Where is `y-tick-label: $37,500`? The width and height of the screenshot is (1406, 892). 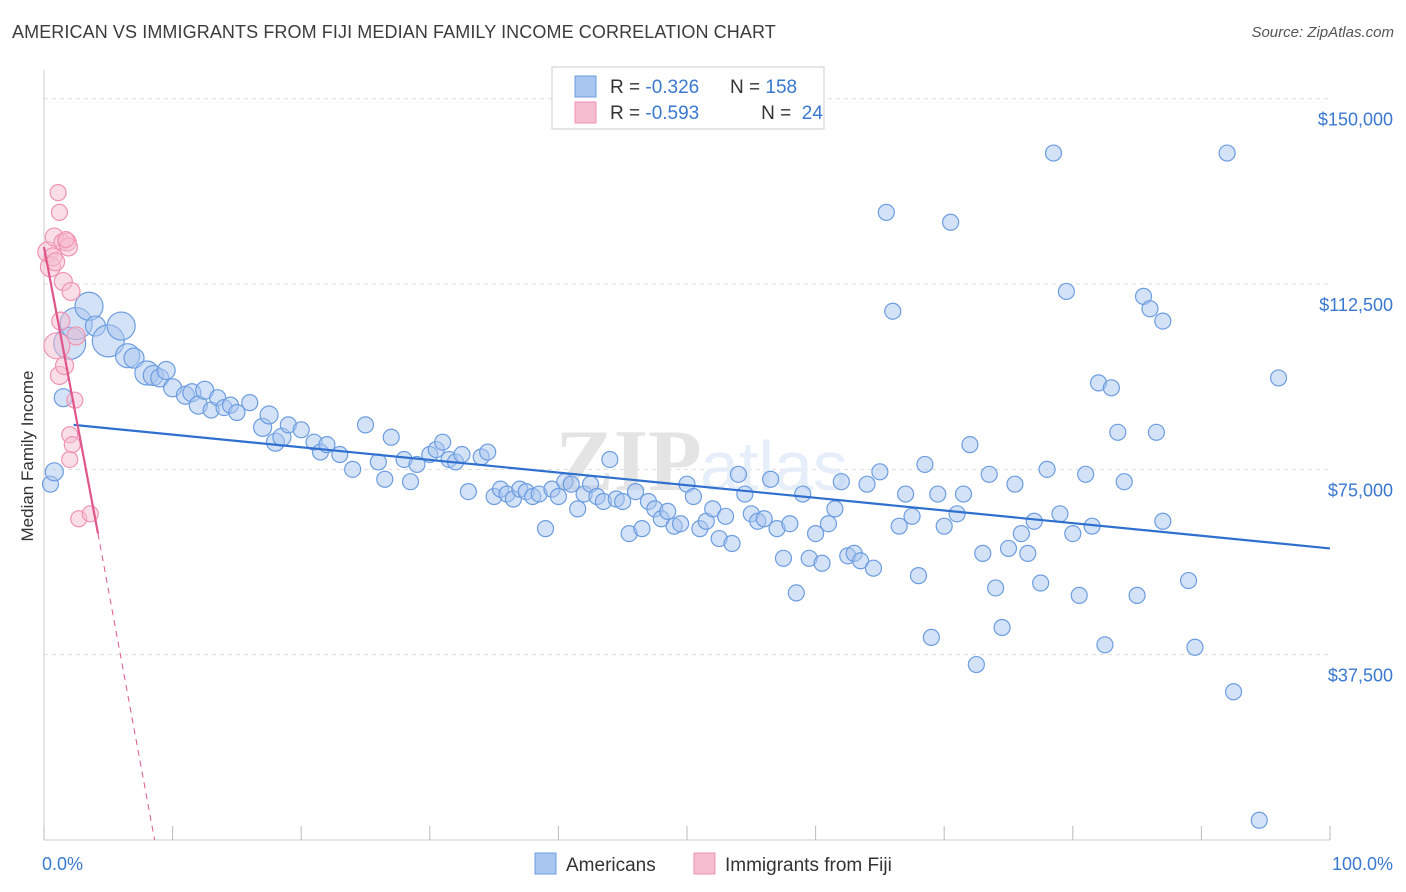
y-tick-label: $37,500 is located at coordinates (1360, 676).